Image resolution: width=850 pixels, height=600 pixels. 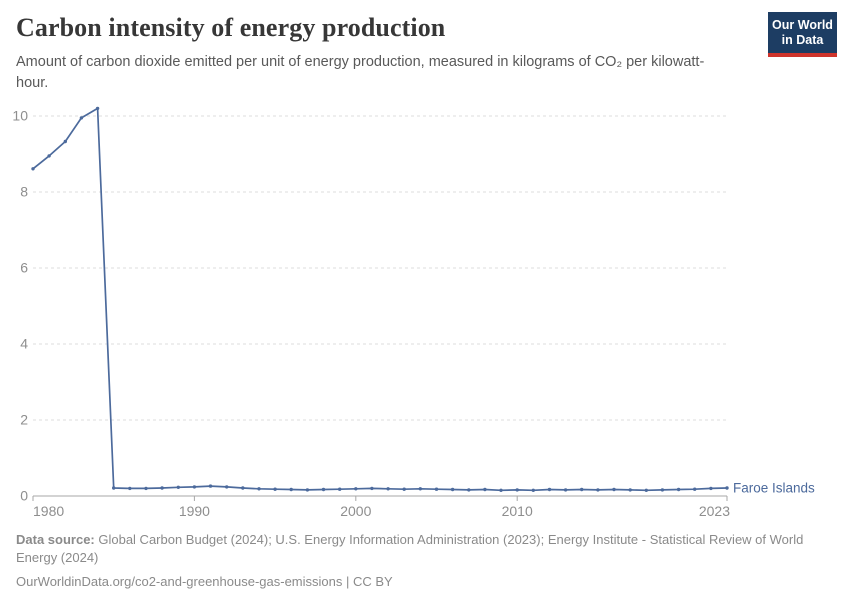 I want to click on y-axis-tick-label: 2, so click(x=24, y=420).